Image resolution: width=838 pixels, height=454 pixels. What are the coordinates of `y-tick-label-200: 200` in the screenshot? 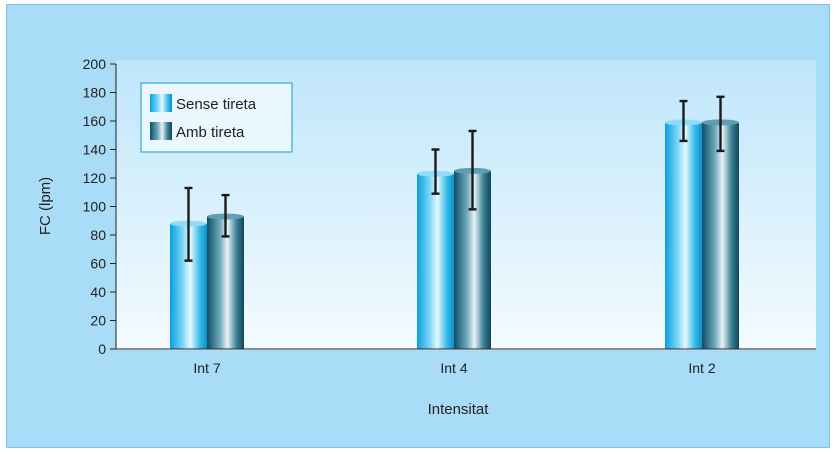 It's located at (95, 64).